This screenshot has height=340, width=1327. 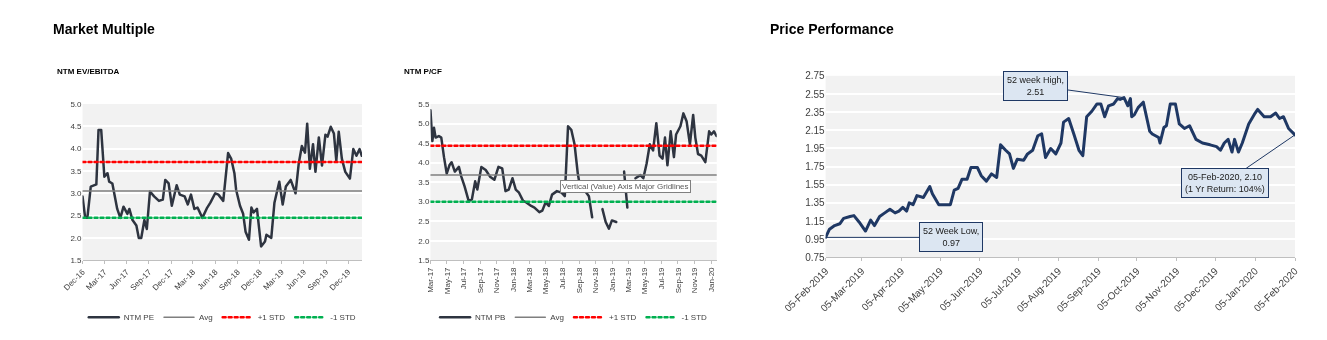 I want to click on x-tick-label: May-17, so click(x=447, y=280).